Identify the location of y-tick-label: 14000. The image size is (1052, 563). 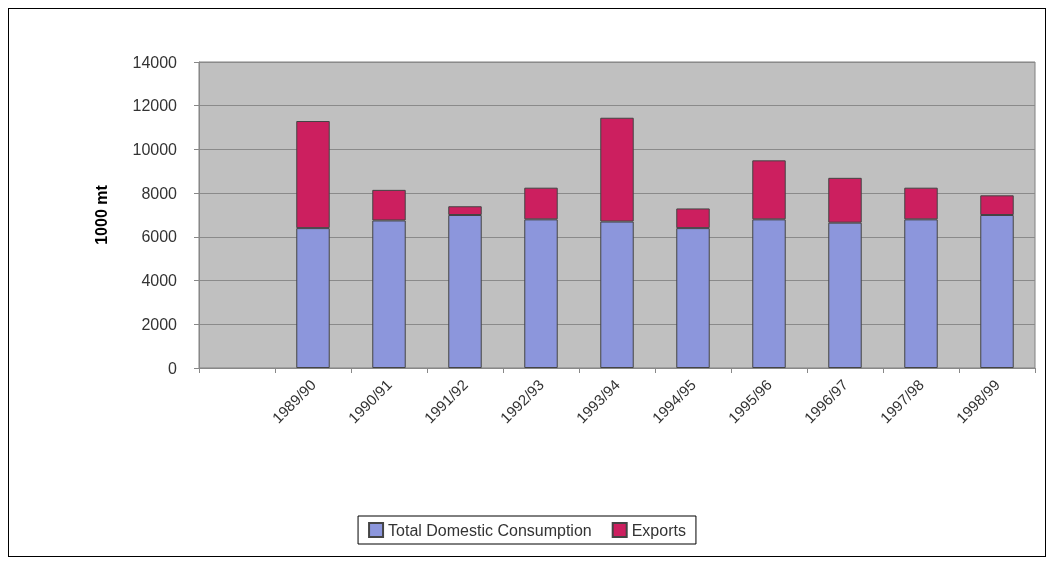
(155, 62).